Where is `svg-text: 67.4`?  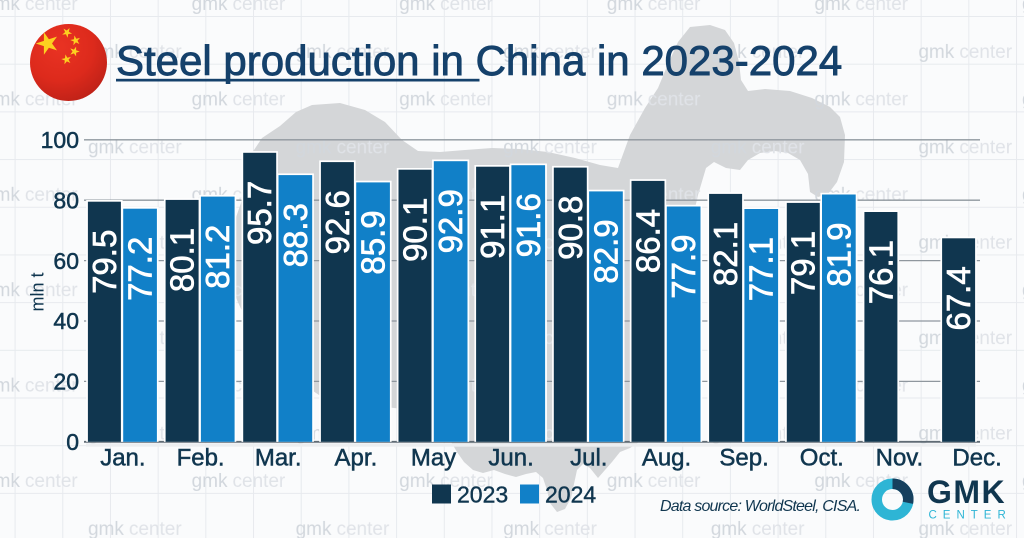 svg-text: 67.4 is located at coordinates (958, 298).